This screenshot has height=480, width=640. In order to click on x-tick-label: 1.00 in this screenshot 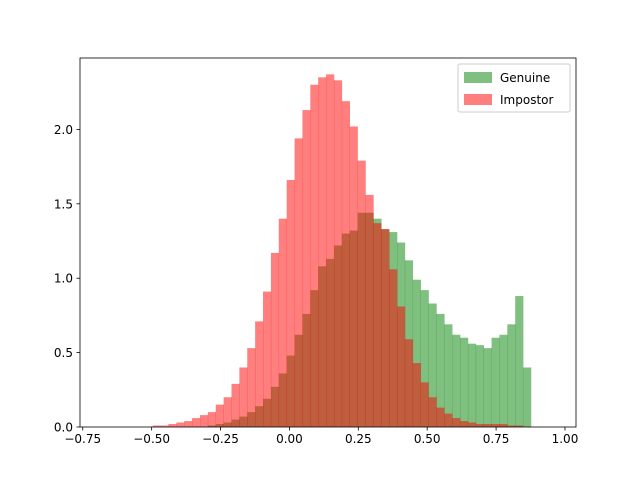, I will do `click(565, 439)`.